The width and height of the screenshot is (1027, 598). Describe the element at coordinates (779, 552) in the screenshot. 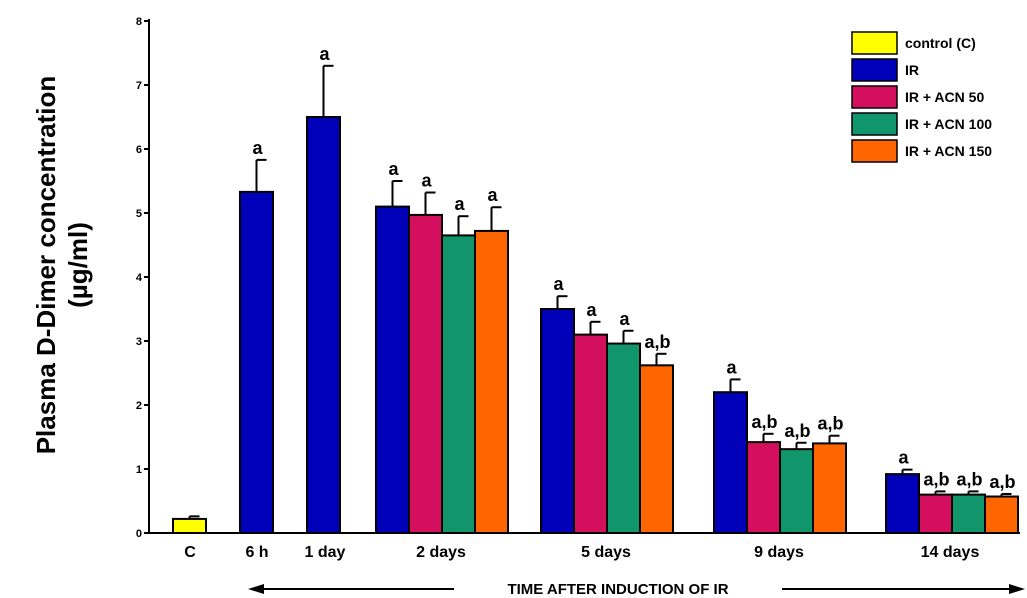

I see `x-tick-label: 9 days` at that location.